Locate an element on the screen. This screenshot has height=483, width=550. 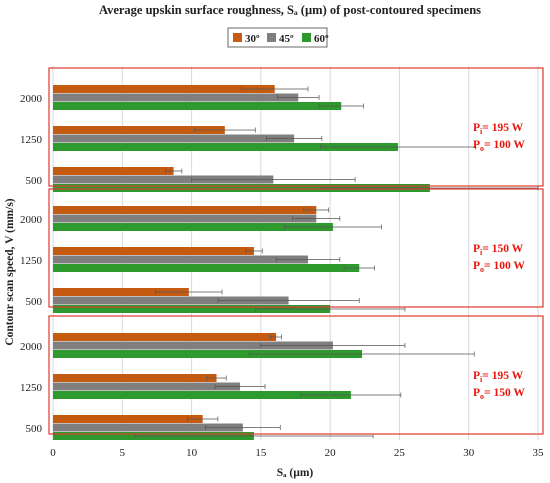
y-tick-label-p0-2: 500 is located at coordinates (34, 181).